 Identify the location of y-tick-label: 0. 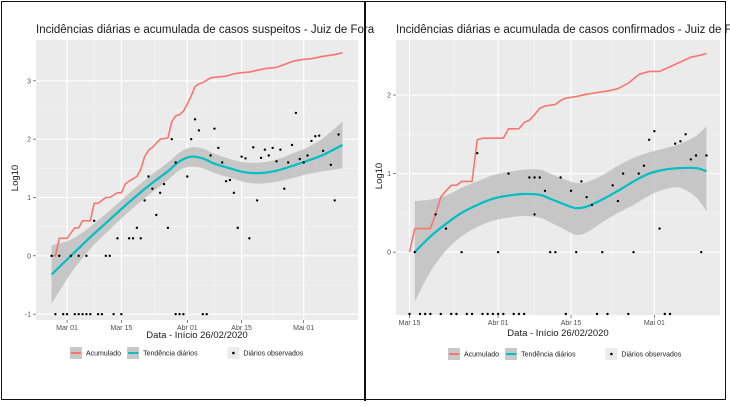
(29, 256).